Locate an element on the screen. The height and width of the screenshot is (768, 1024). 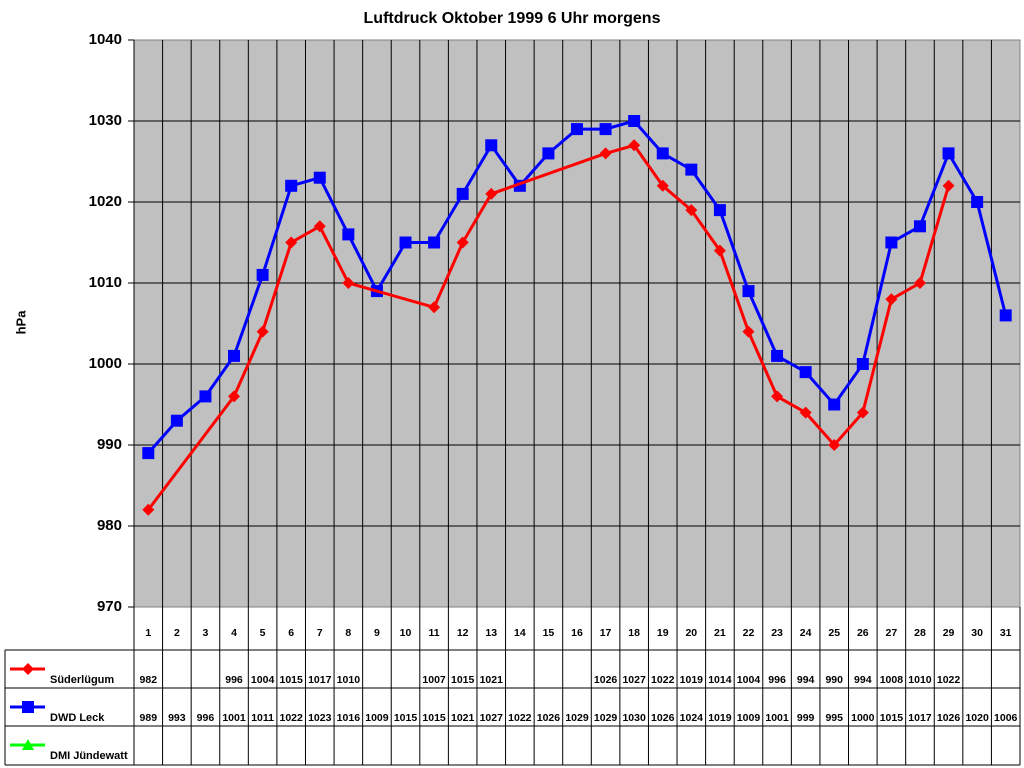
table-cell: 1030 is located at coordinates (634, 718).